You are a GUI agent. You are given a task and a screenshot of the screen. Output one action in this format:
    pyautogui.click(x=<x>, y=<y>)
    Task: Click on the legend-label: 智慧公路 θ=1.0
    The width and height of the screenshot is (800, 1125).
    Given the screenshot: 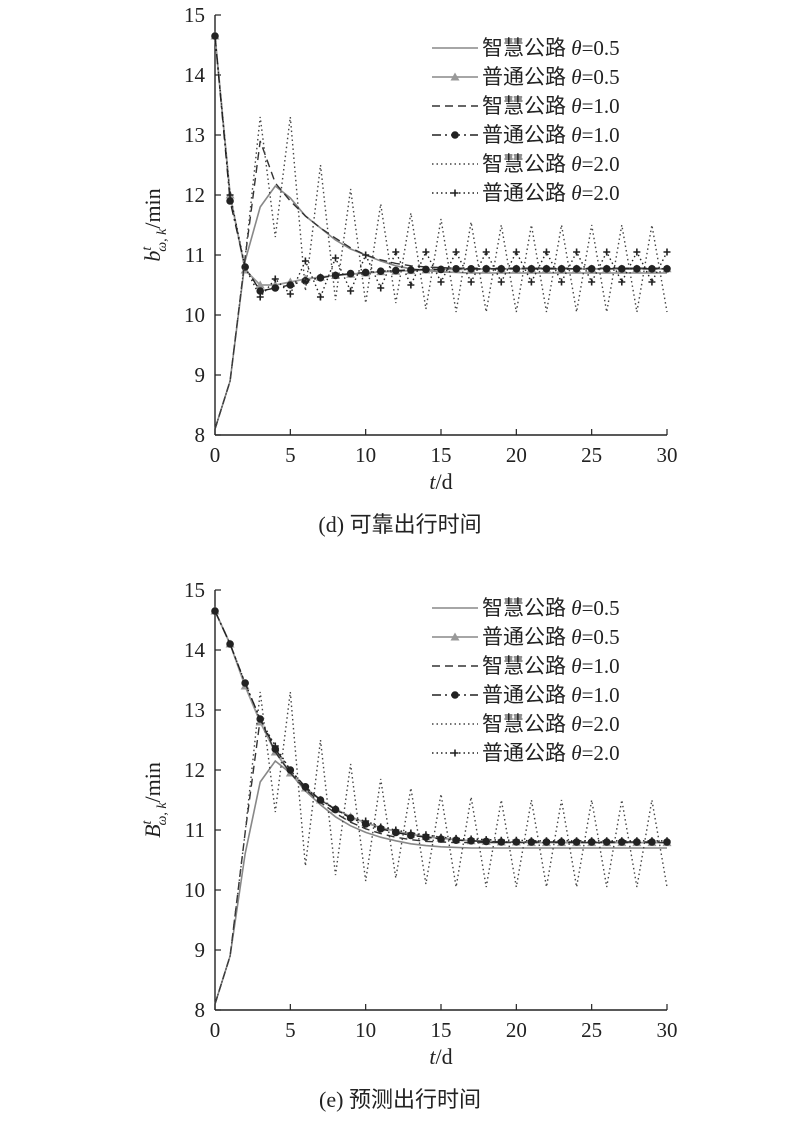 What is the action you would take?
    pyautogui.click(x=551, y=106)
    